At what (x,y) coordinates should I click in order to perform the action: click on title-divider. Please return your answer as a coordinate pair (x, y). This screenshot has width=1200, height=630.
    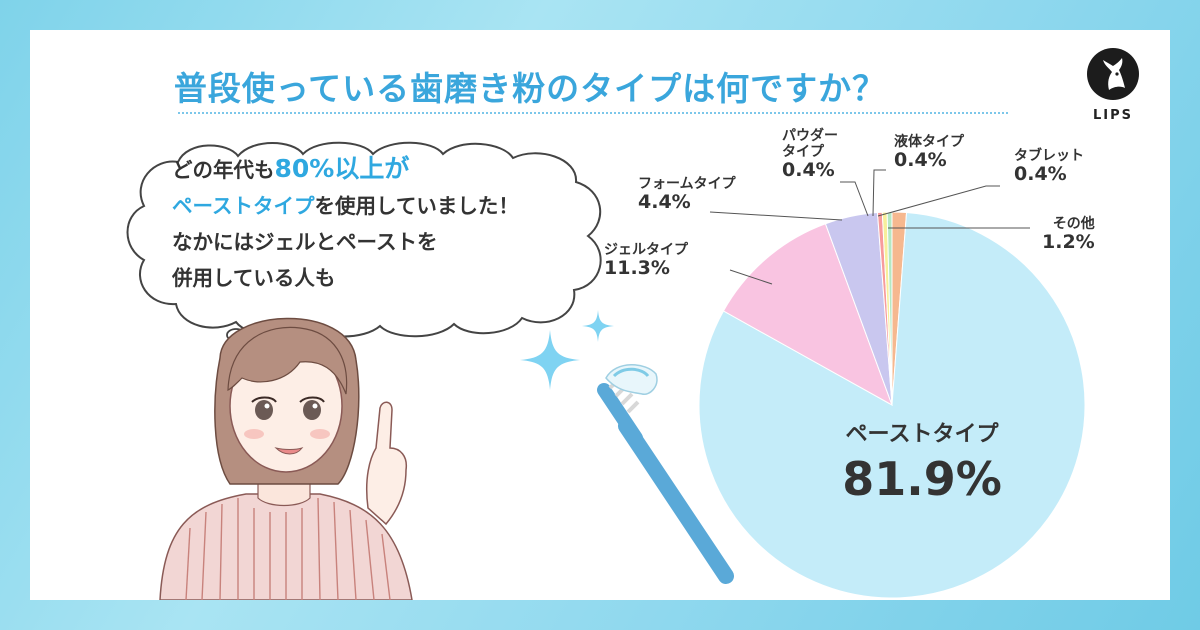
    Looking at the image, I should click on (593, 113).